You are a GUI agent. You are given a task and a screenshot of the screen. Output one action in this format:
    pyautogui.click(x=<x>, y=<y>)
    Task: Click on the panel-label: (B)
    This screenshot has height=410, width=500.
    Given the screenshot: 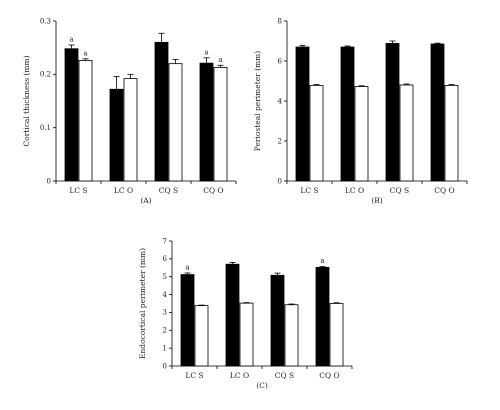 What is the action you would take?
    pyautogui.click(x=376, y=200)
    